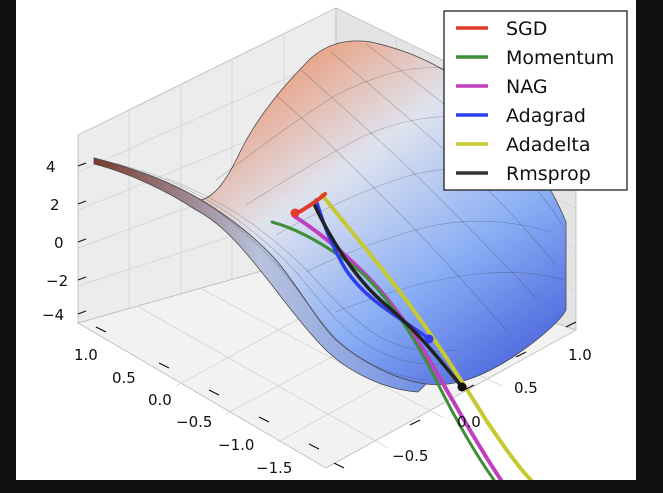 Image resolution: width=663 pixels, height=493 pixels. I want to click on z-tick-label: 2, so click(55, 205).